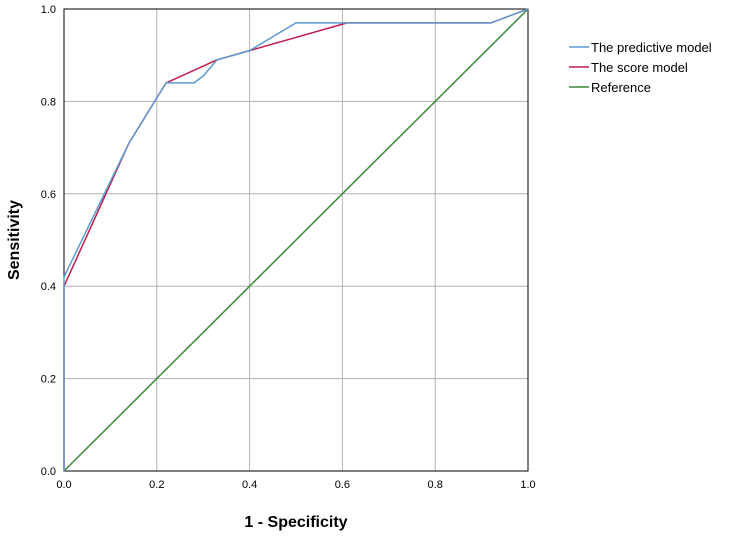  Describe the element at coordinates (48, 380) in the screenshot. I see `y-tick-label: 0.2` at that location.